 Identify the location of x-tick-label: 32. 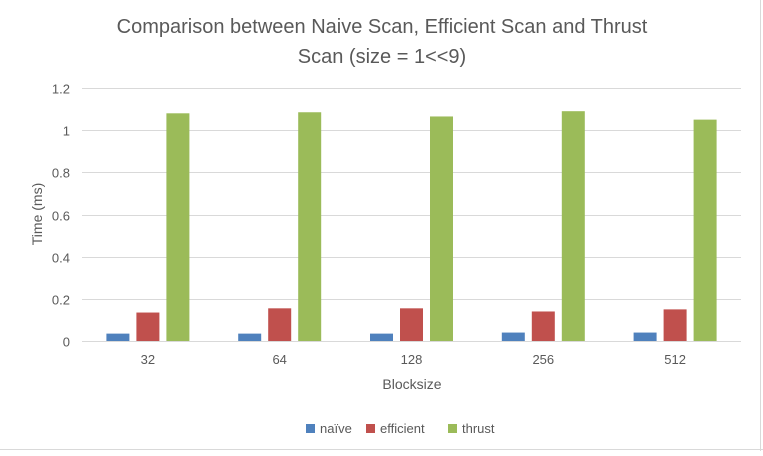
(148, 359).